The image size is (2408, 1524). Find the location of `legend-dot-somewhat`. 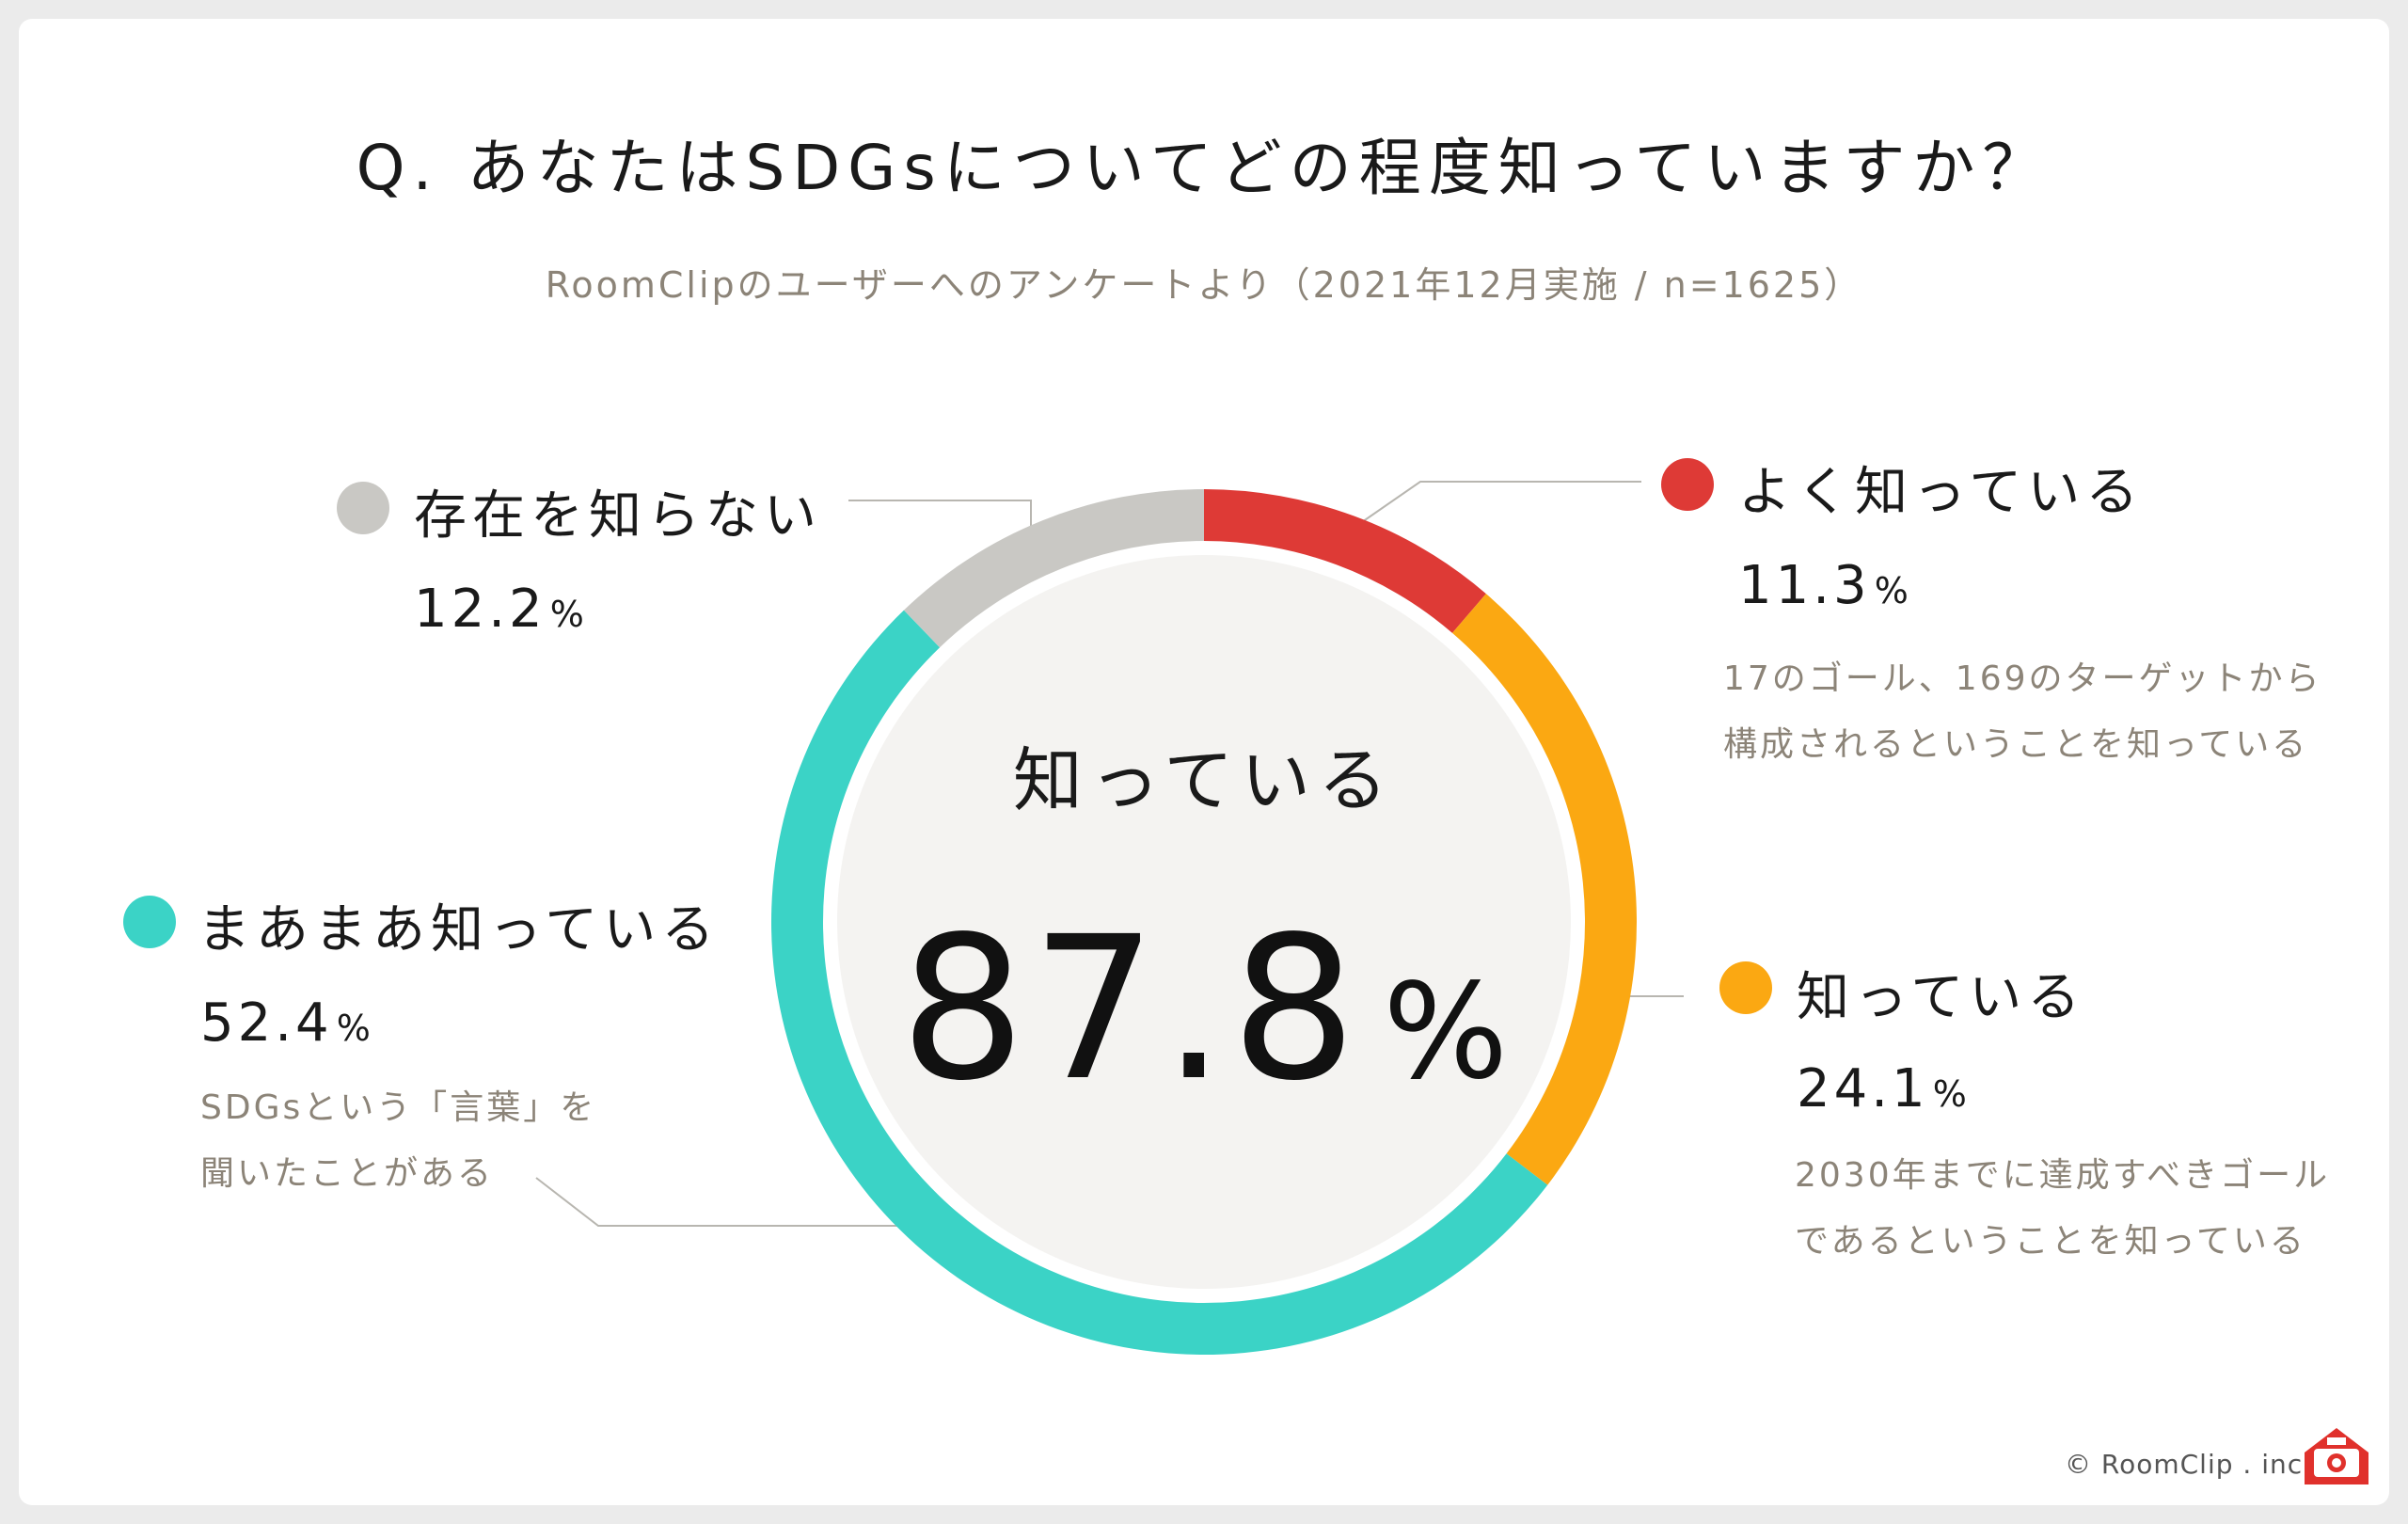

legend-dot-somewhat is located at coordinates (150, 922).